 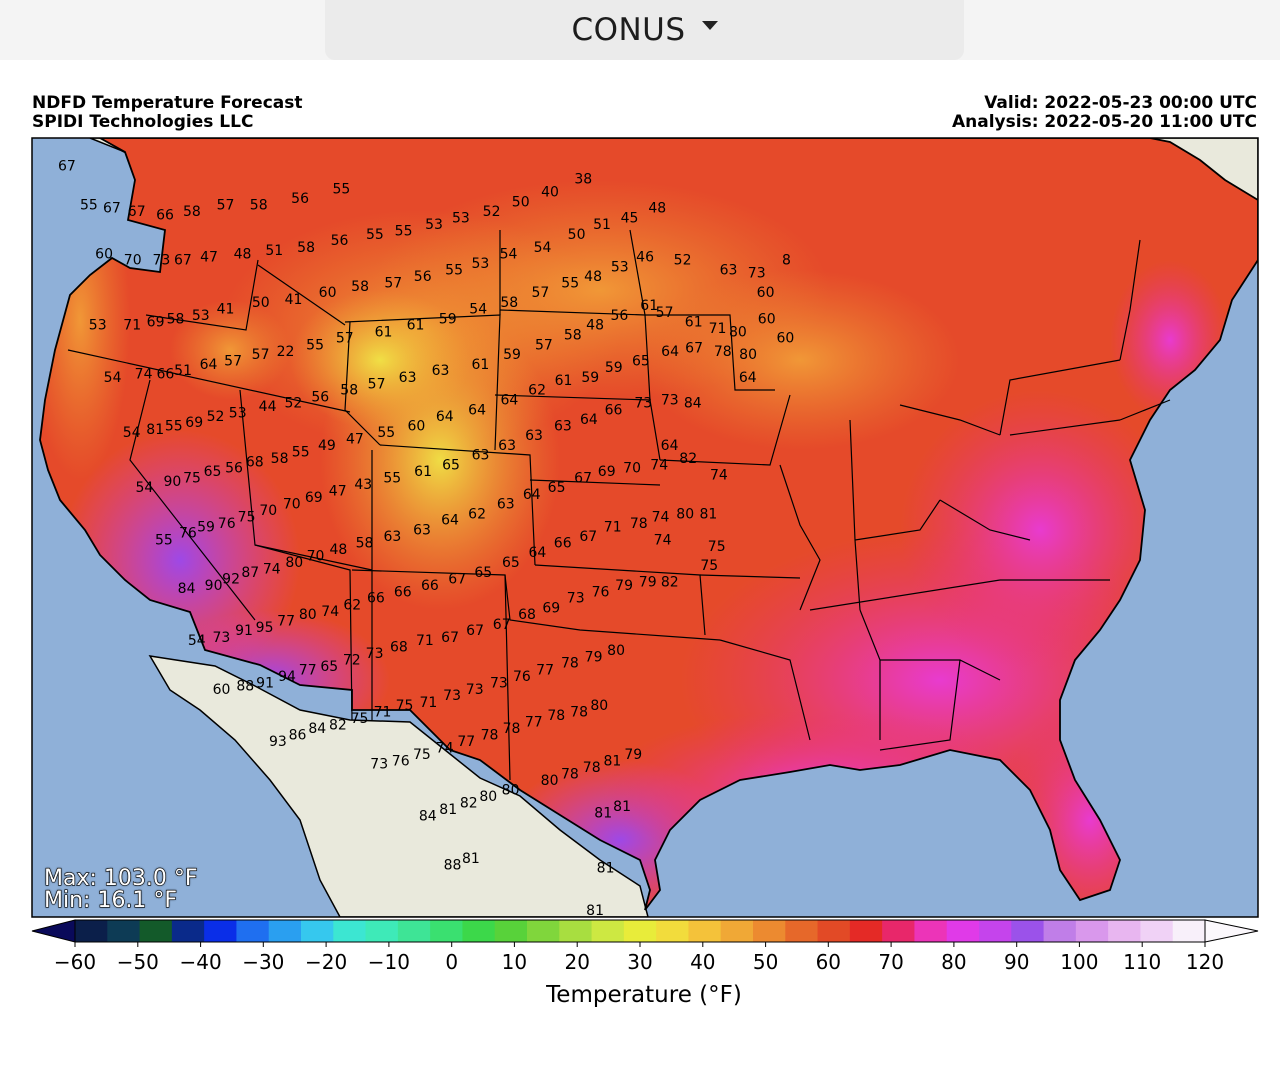 What do you see at coordinates (110, 900) in the screenshot?
I see `min-temperature: Min: 16.1 °F` at bounding box center [110, 900].